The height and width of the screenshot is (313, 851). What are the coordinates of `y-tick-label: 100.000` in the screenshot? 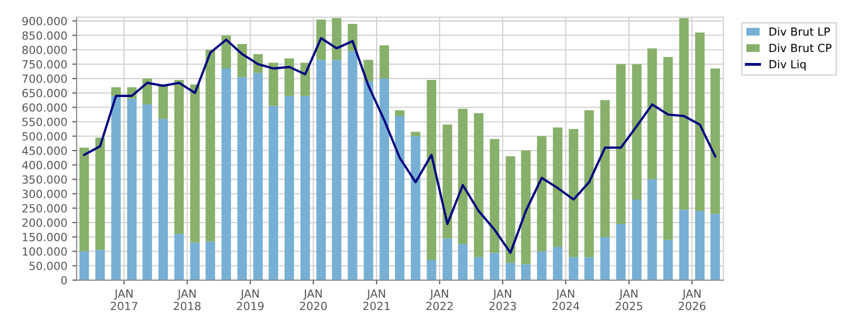 It's located at (44, 251).